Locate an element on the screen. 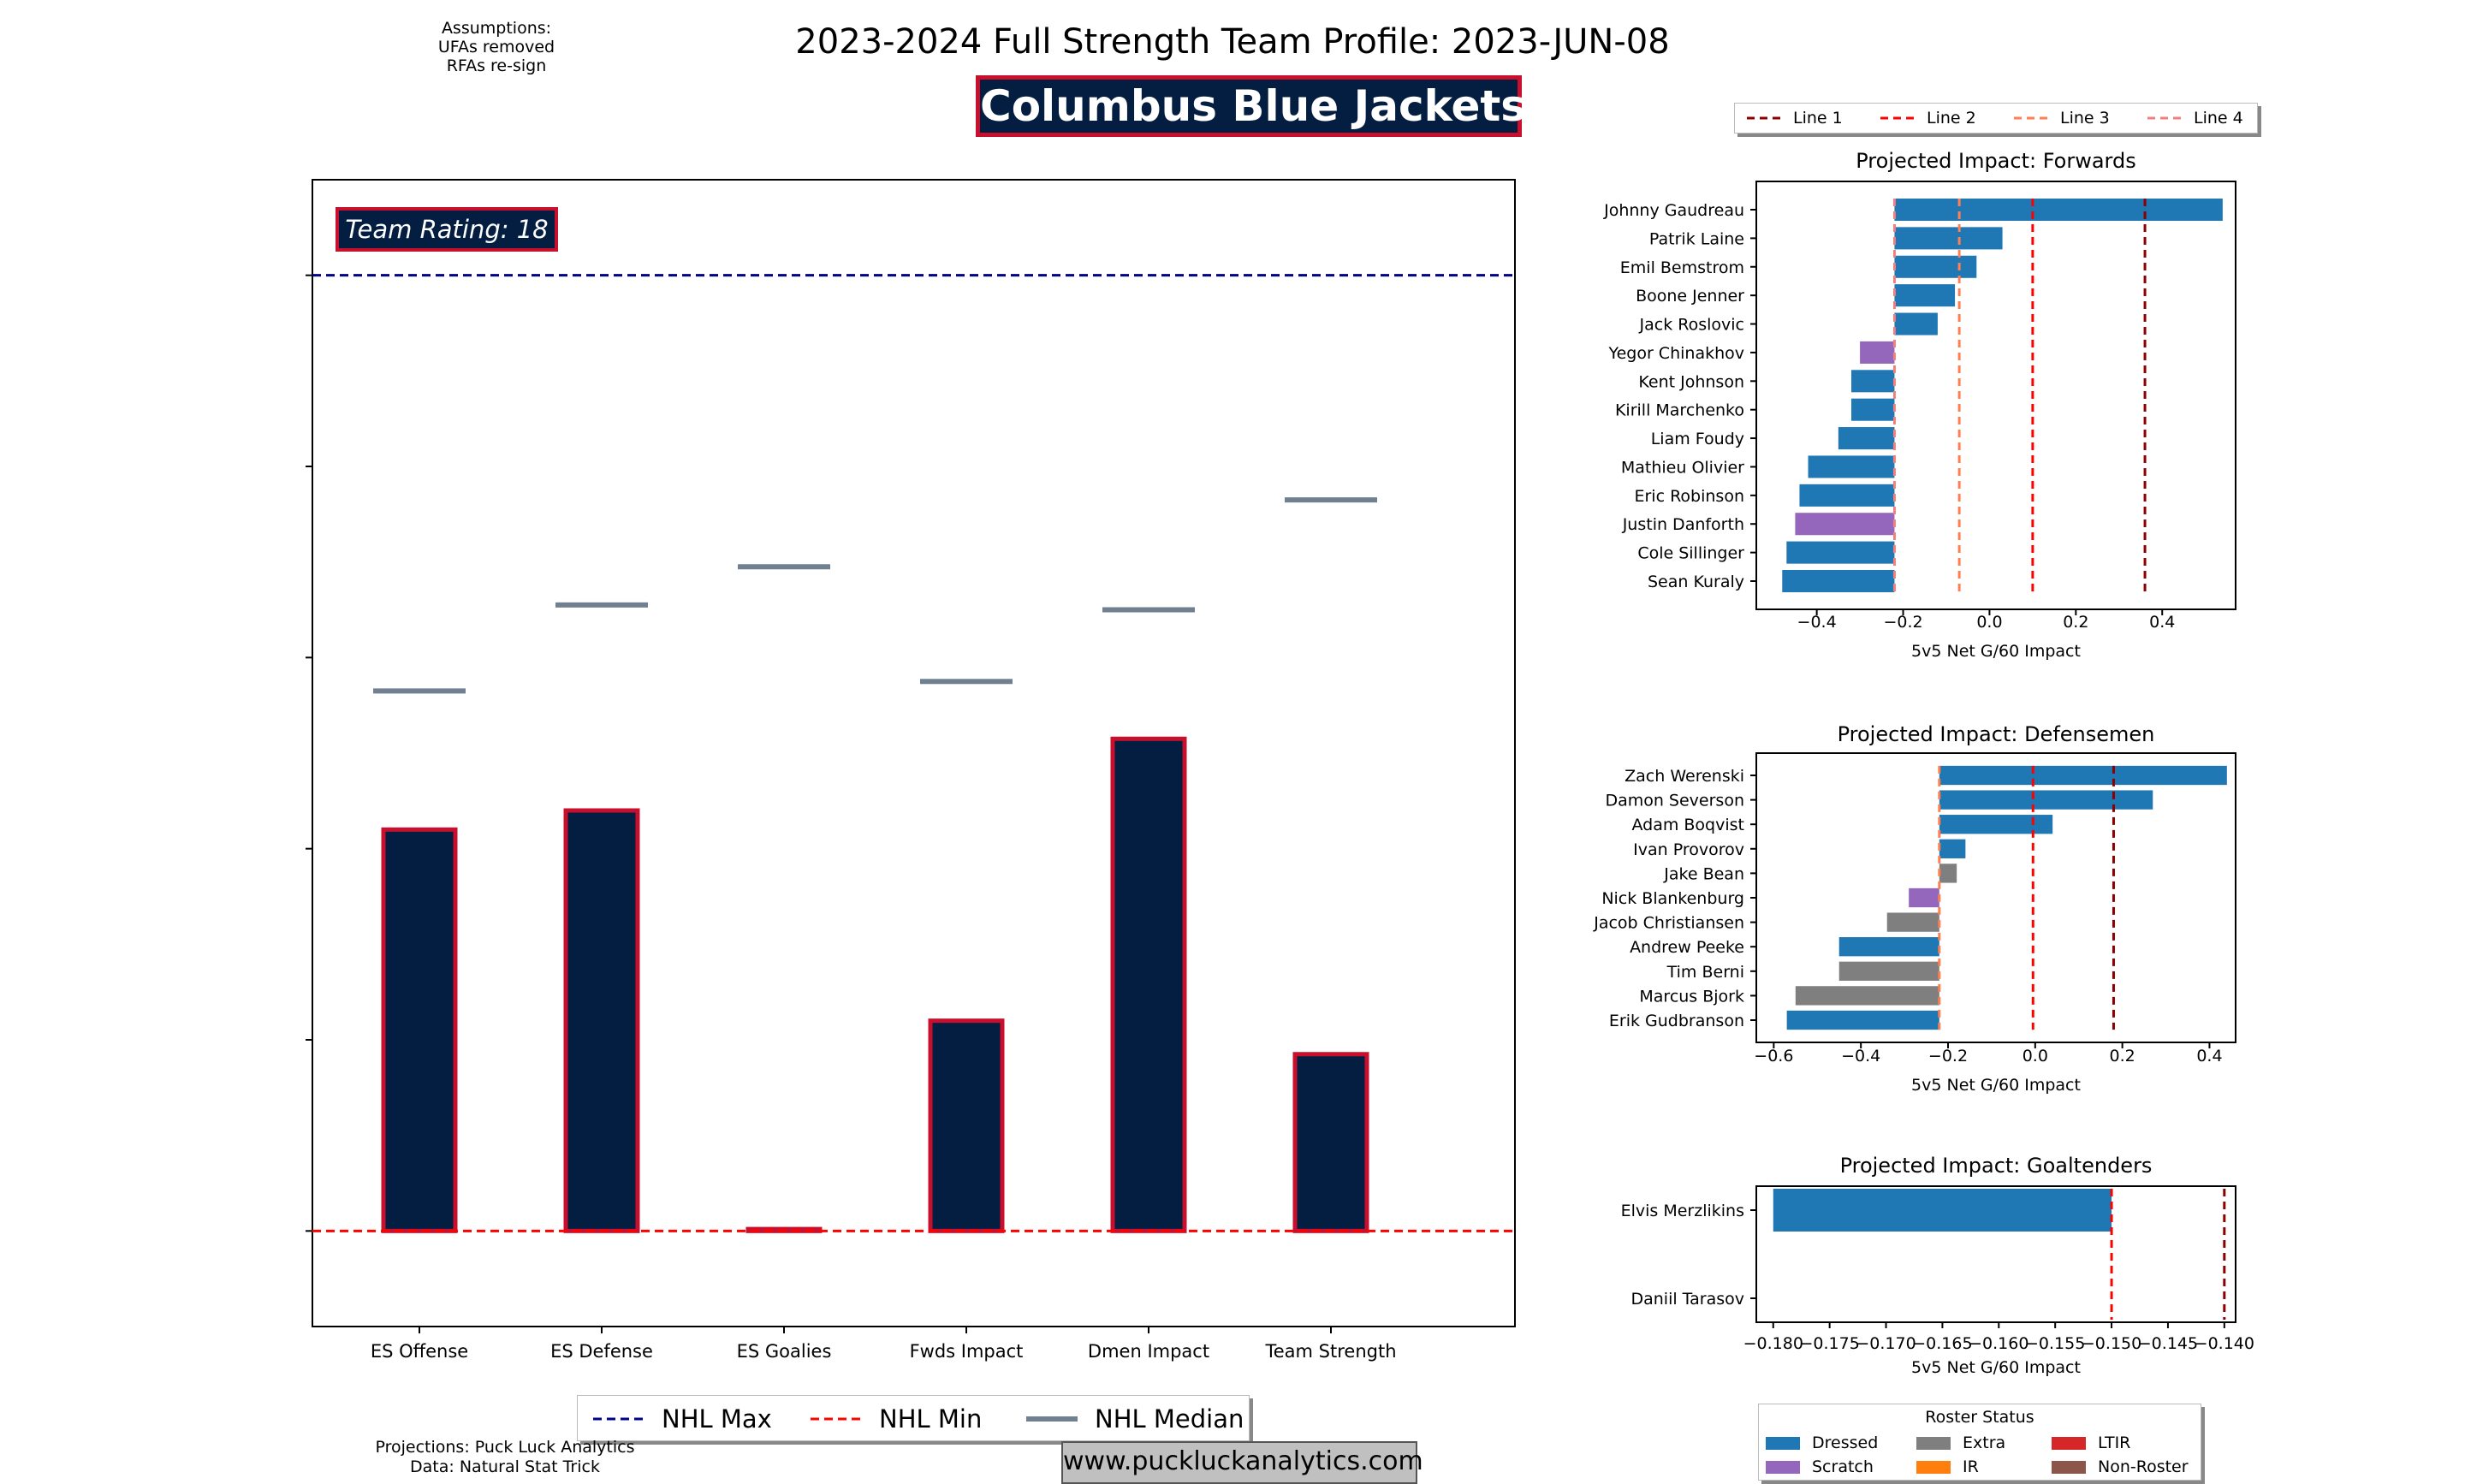 The height and width of the screenshot is (1484, 2465). roster-legend-item: Scratch is located at coordinates (1820, 1467).